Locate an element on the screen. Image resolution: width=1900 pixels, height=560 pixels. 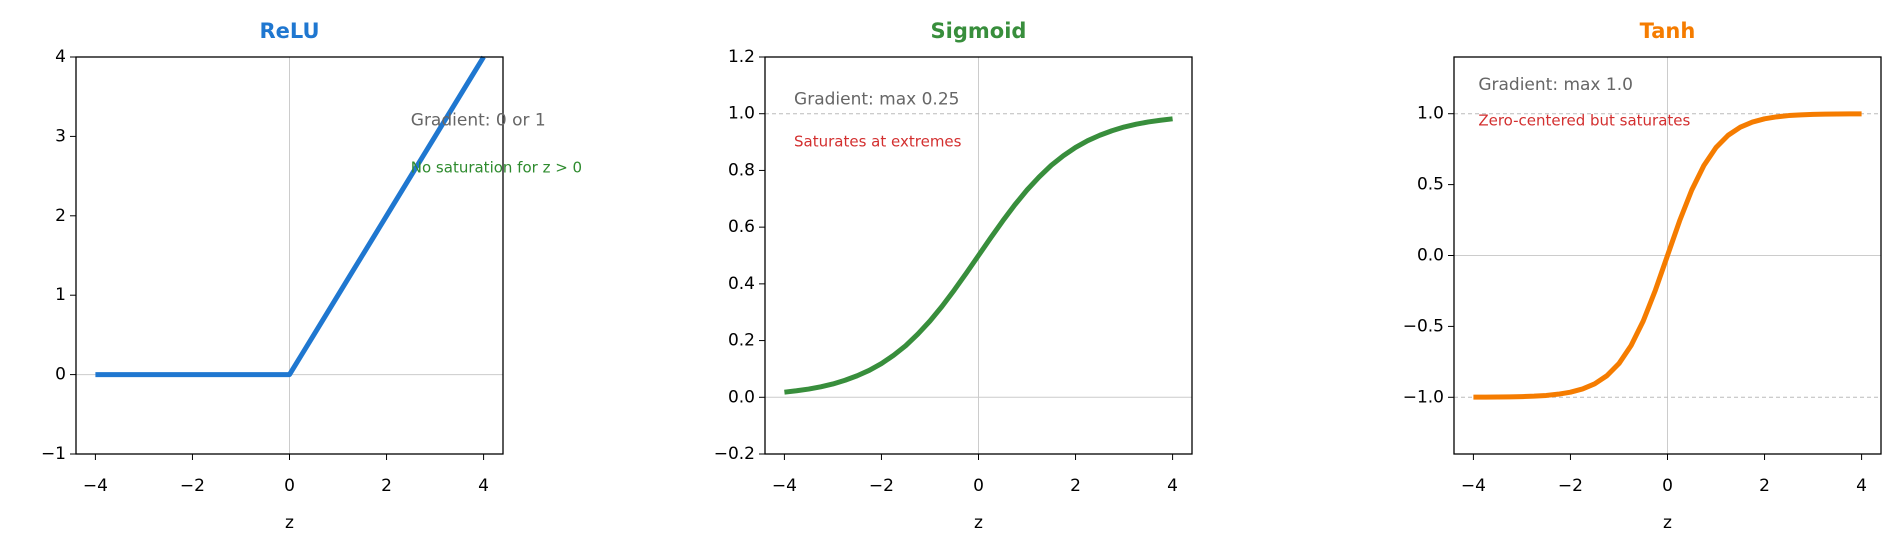
y-tick-label: −1.0 is located at coordinates (1423, 397).